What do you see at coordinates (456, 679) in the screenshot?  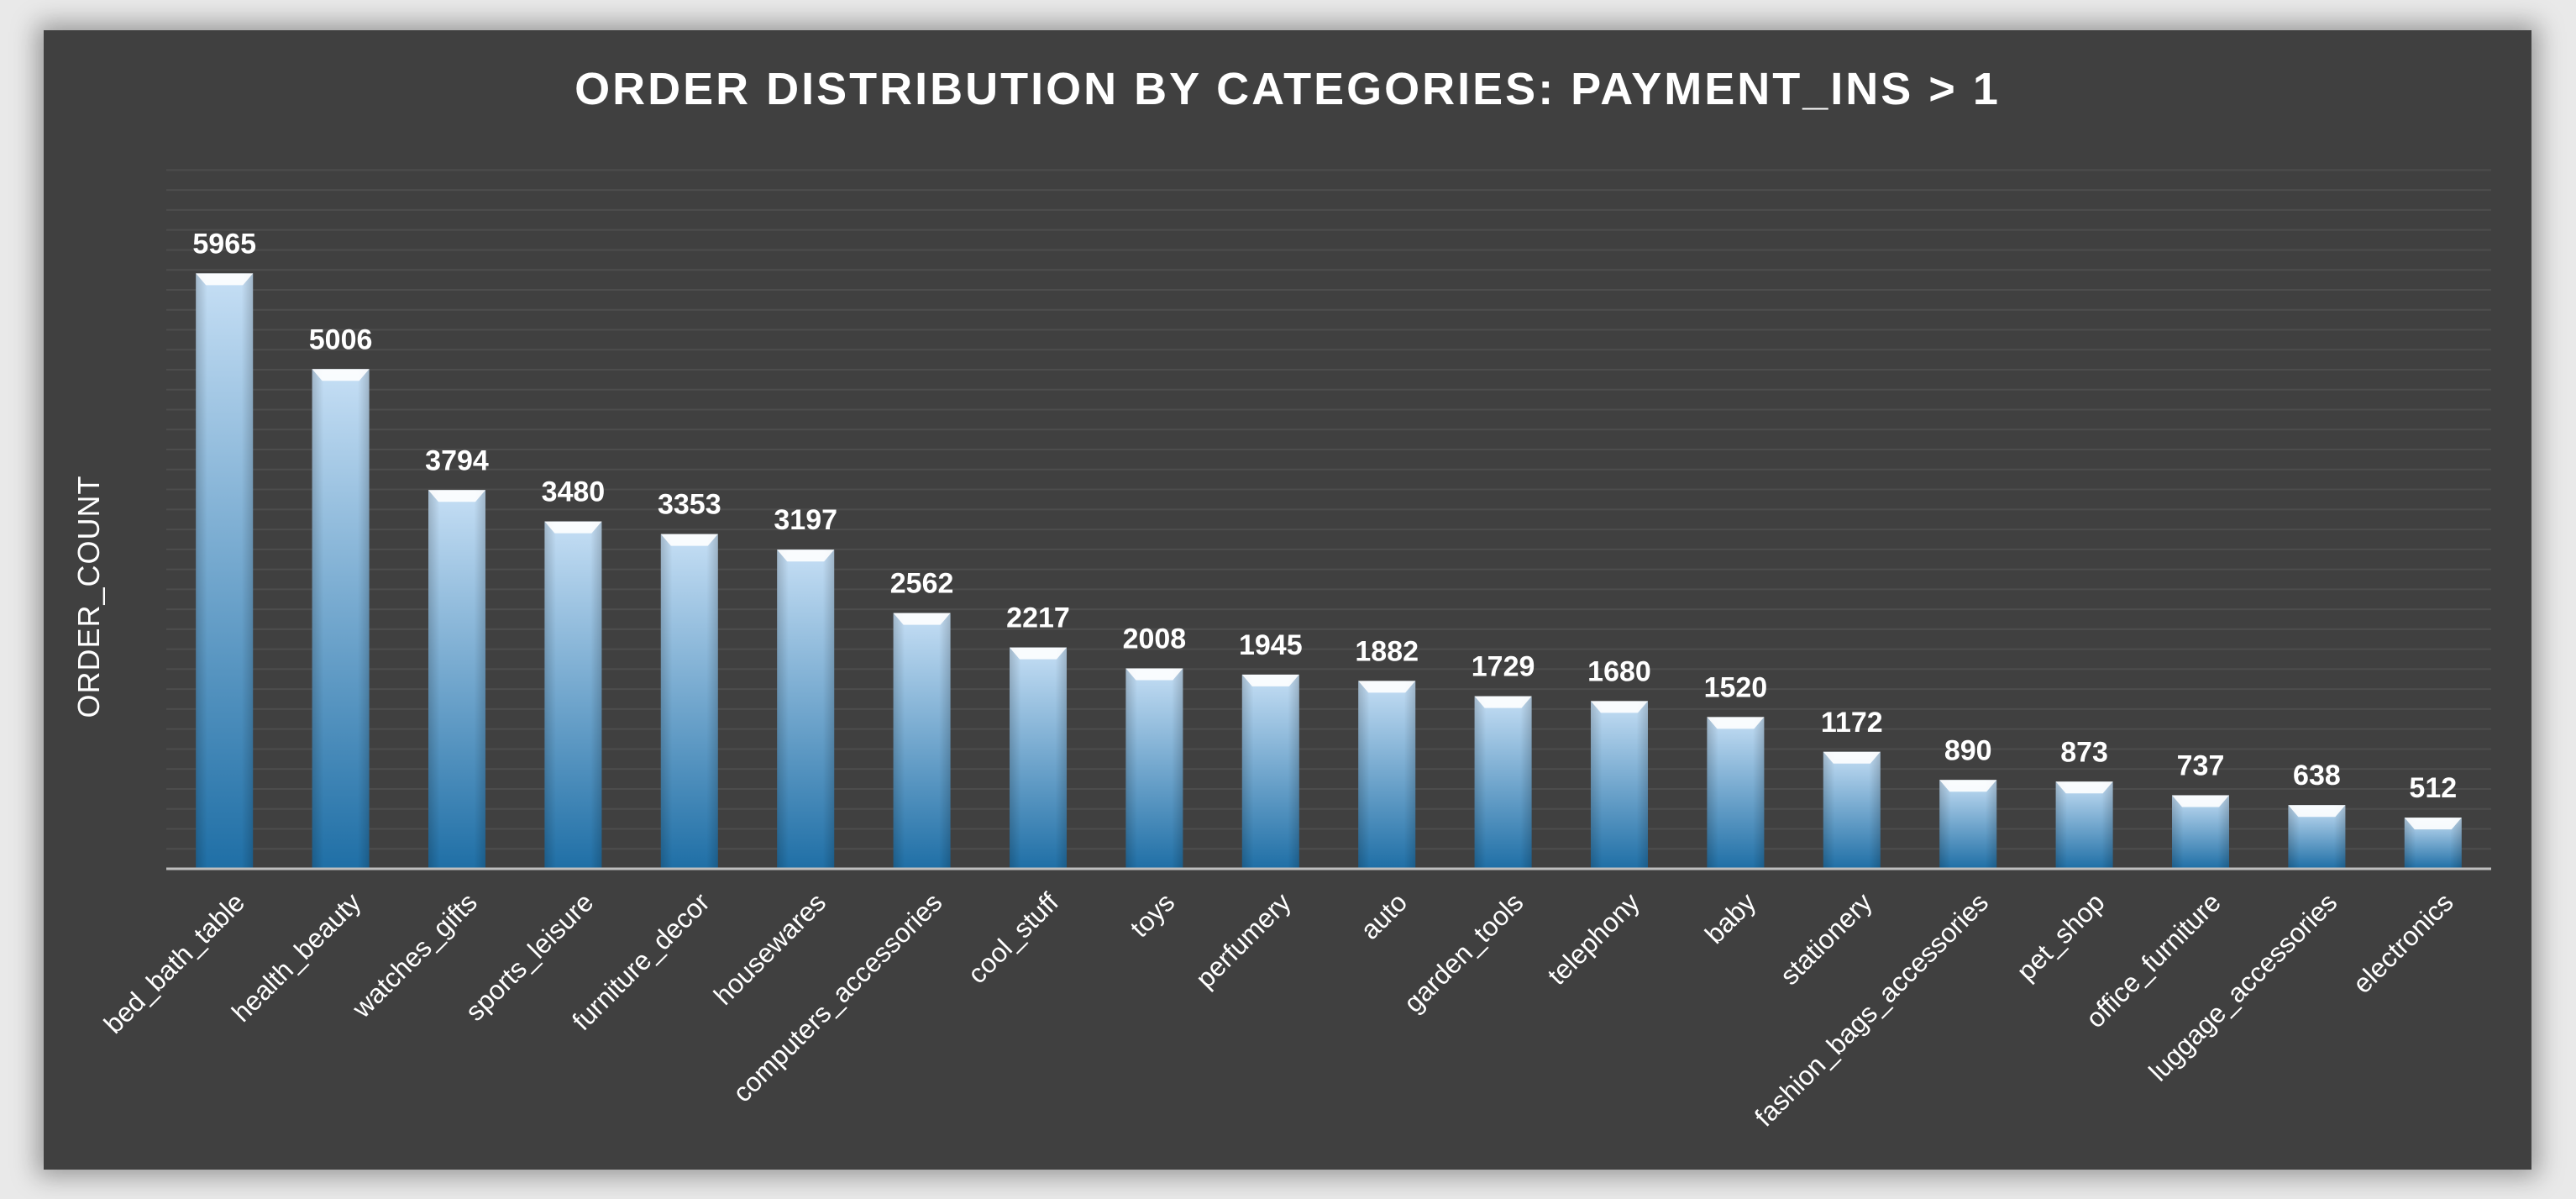 I see `bar-shade-watches_gifts` at bounding box center [456, 679].